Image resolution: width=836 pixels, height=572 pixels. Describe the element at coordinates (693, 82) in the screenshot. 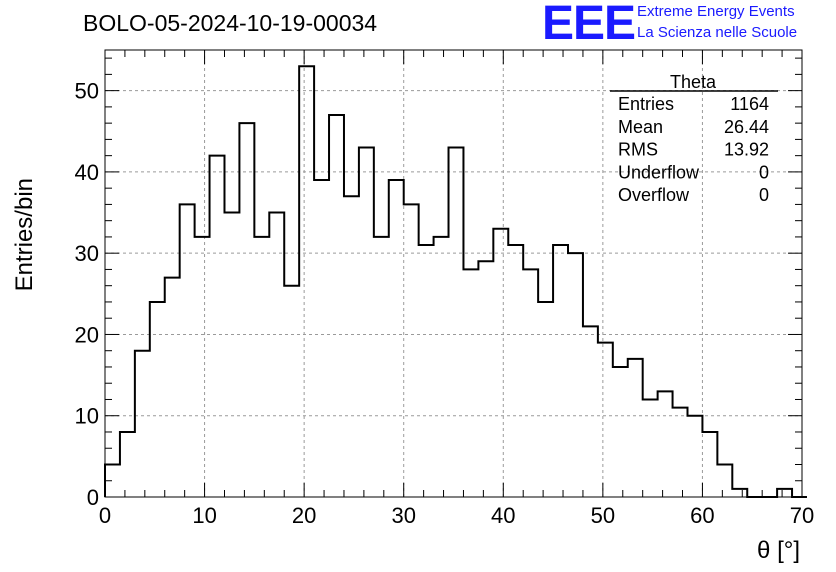

I see `stats-title: Theta` at that location.